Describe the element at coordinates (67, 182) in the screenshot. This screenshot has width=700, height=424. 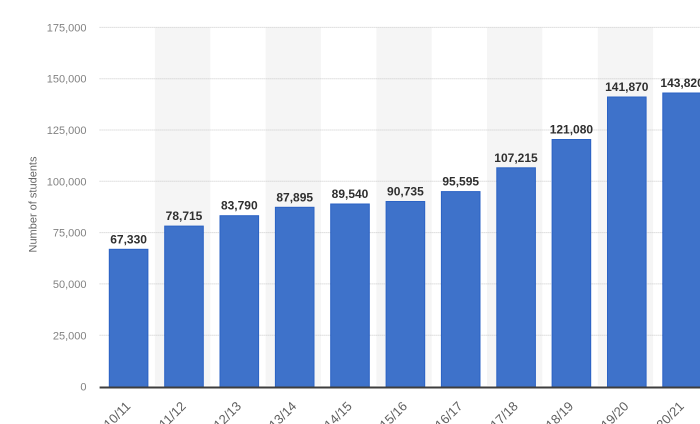
I see `svg-text: 100,000` at that location.